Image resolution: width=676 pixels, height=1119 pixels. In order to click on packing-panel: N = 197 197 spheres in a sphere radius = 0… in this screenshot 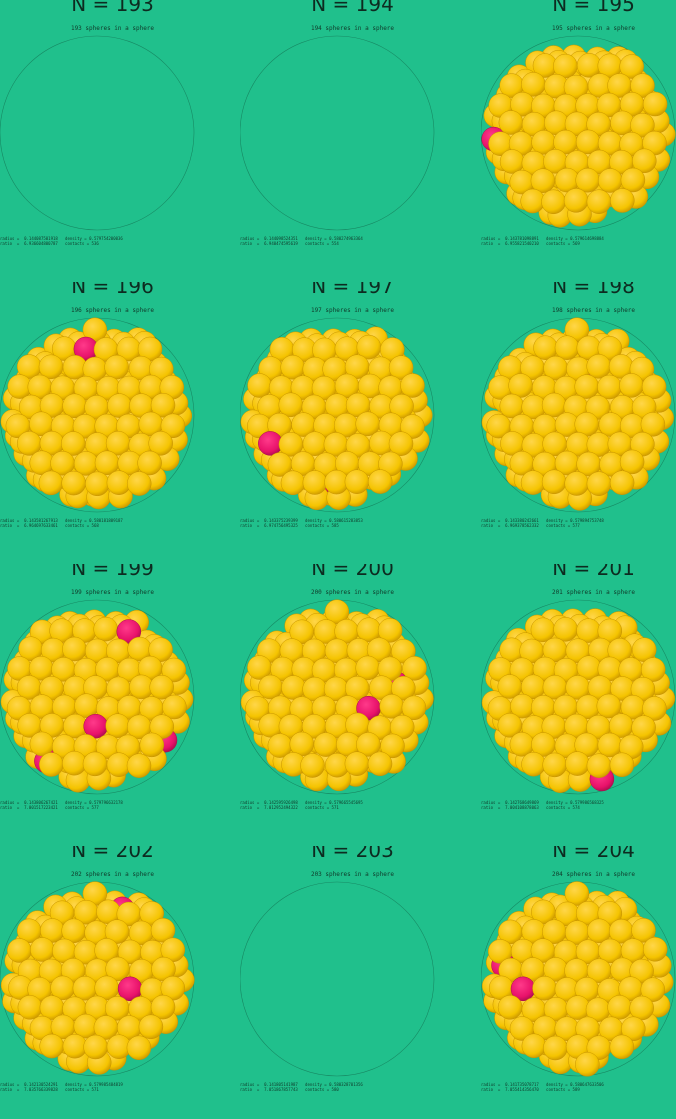, I will do `click(352, 418)`.